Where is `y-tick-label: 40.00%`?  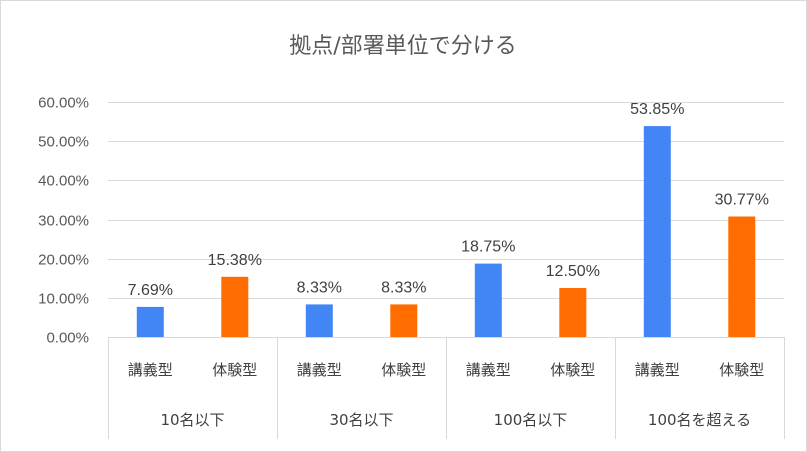 y-tick-label: 40.00% is located at coordinates (63, 181).